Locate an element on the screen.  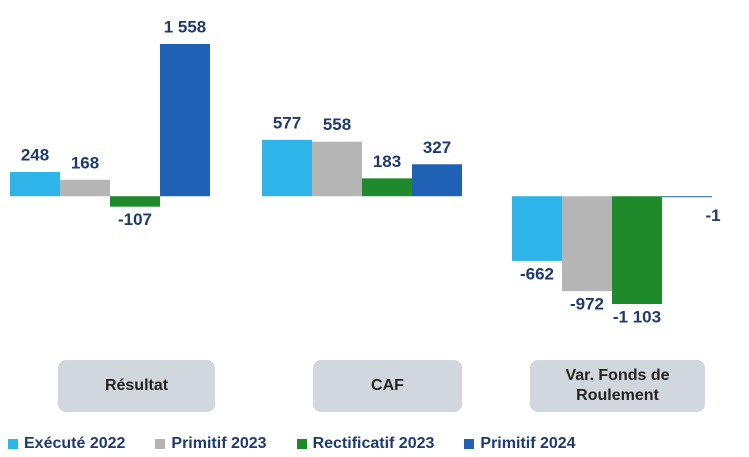
category-label: Var. Fonds de Roulement is located at coordinates (617, 386).